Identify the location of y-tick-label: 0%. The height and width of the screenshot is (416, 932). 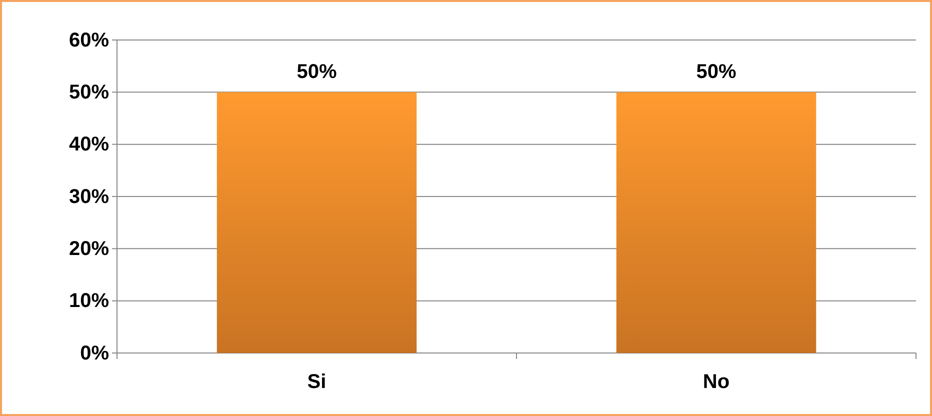
(95, 353).